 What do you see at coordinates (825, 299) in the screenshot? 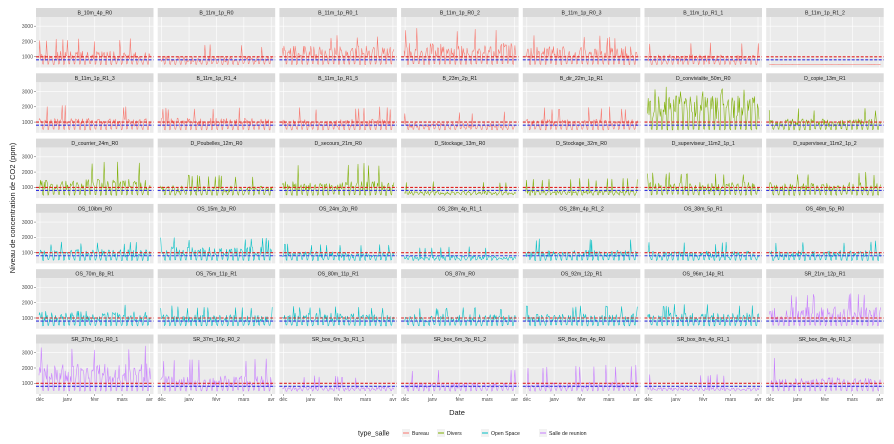
I see `facet-panel: SR_21m_12p_R1` at bounding box center [825, 299].